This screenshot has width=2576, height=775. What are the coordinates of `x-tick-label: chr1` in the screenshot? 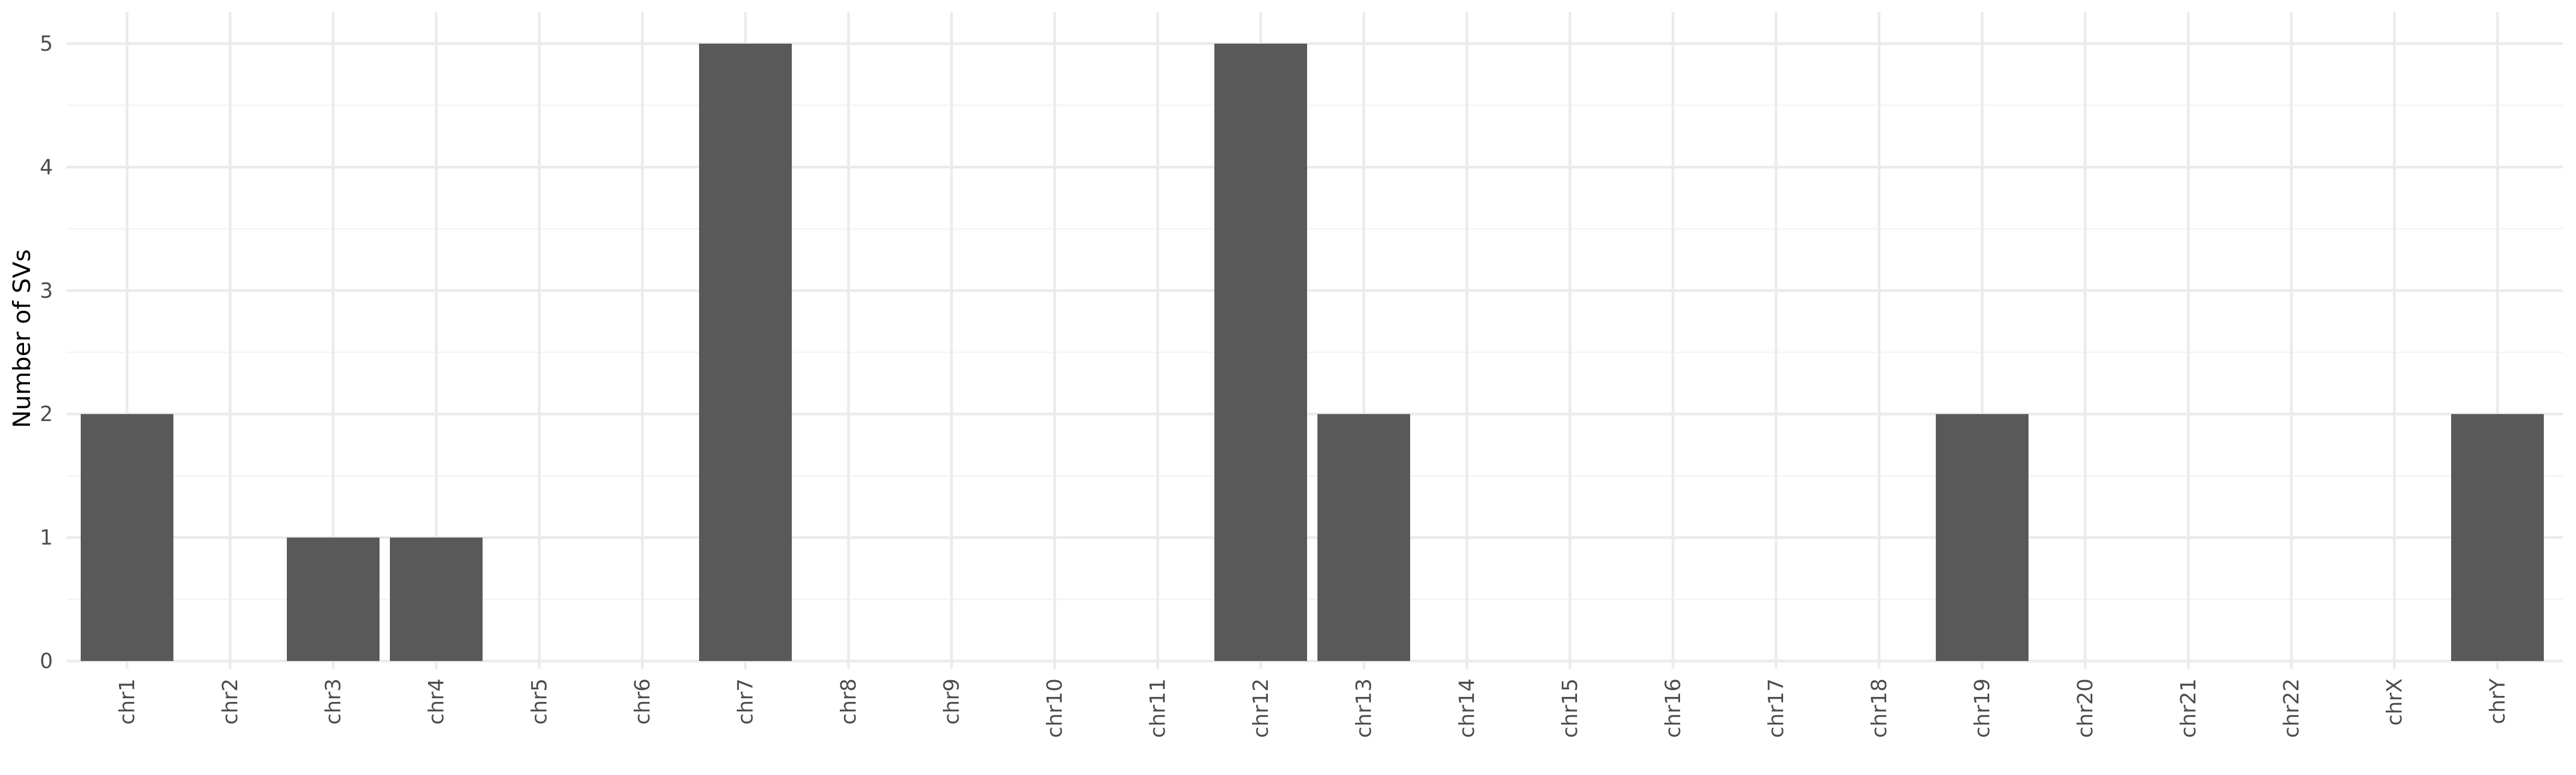 It's located at (127, 701).